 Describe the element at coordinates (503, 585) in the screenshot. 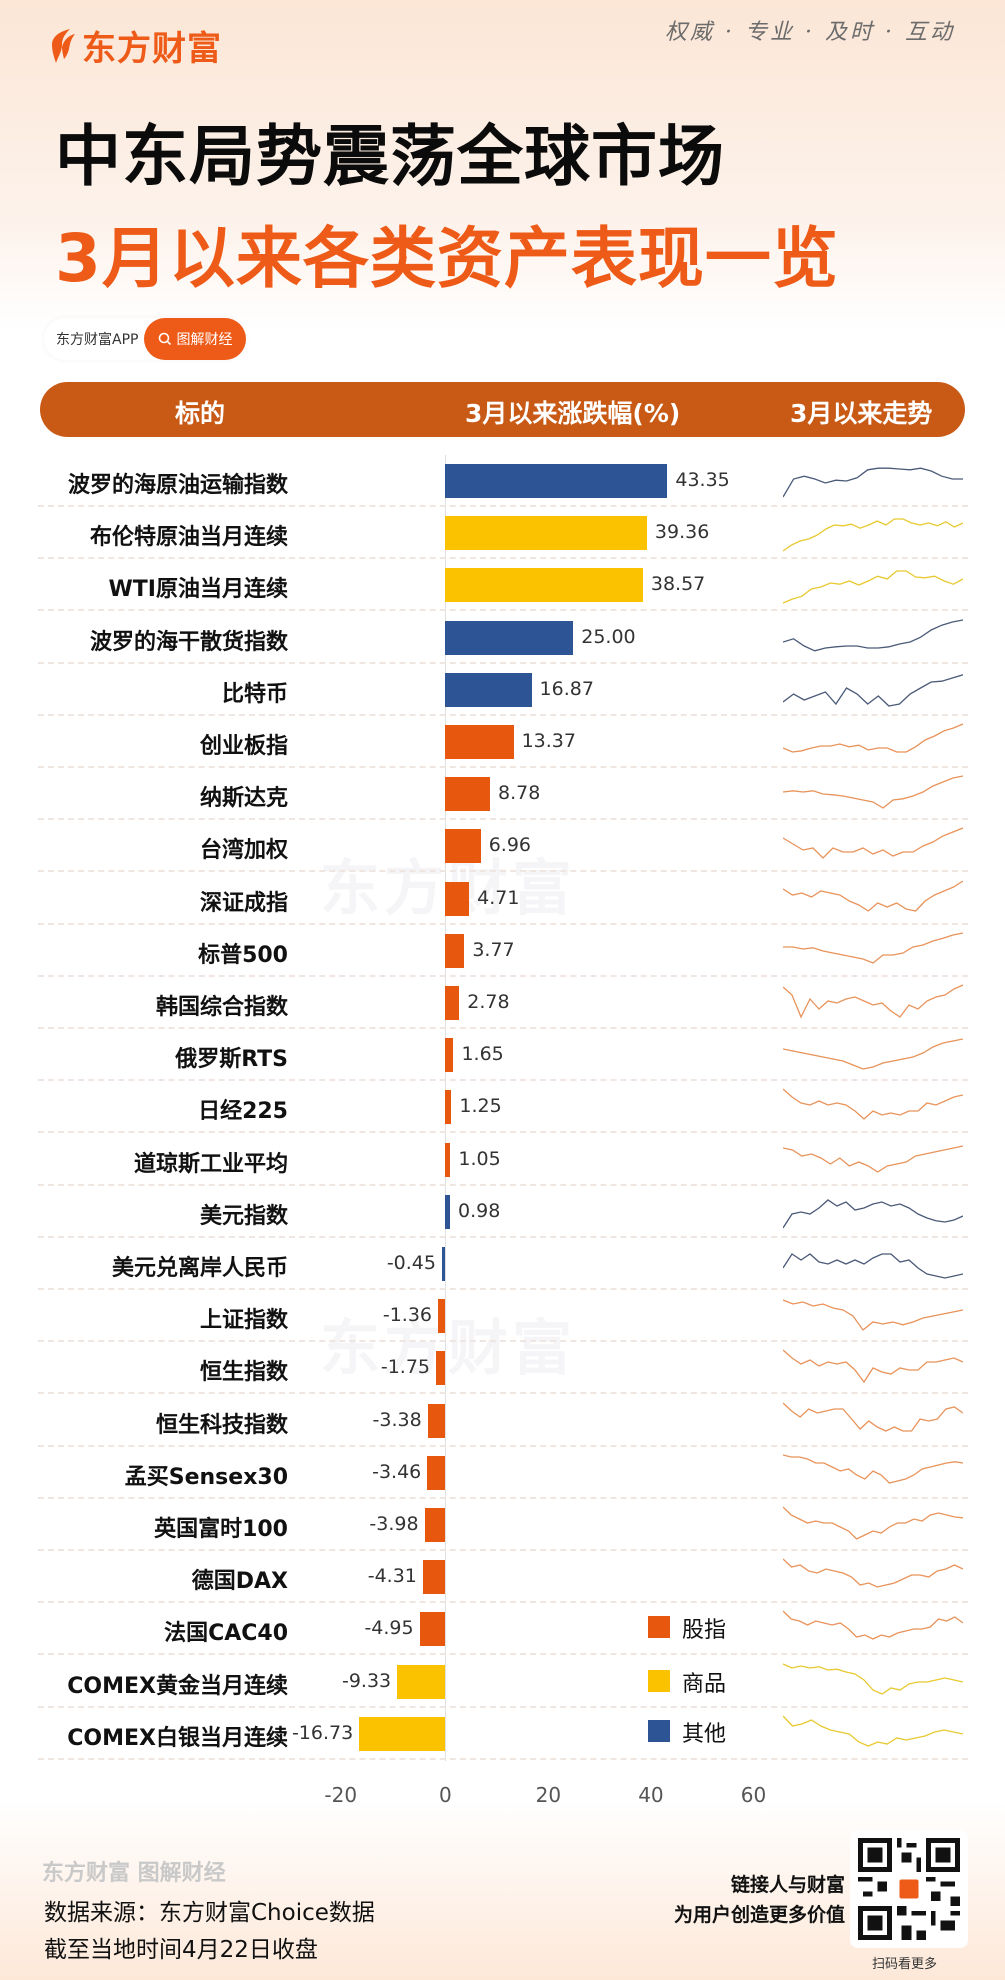

I see `chart-row: WTI原油当月连续 38.57` at that location.